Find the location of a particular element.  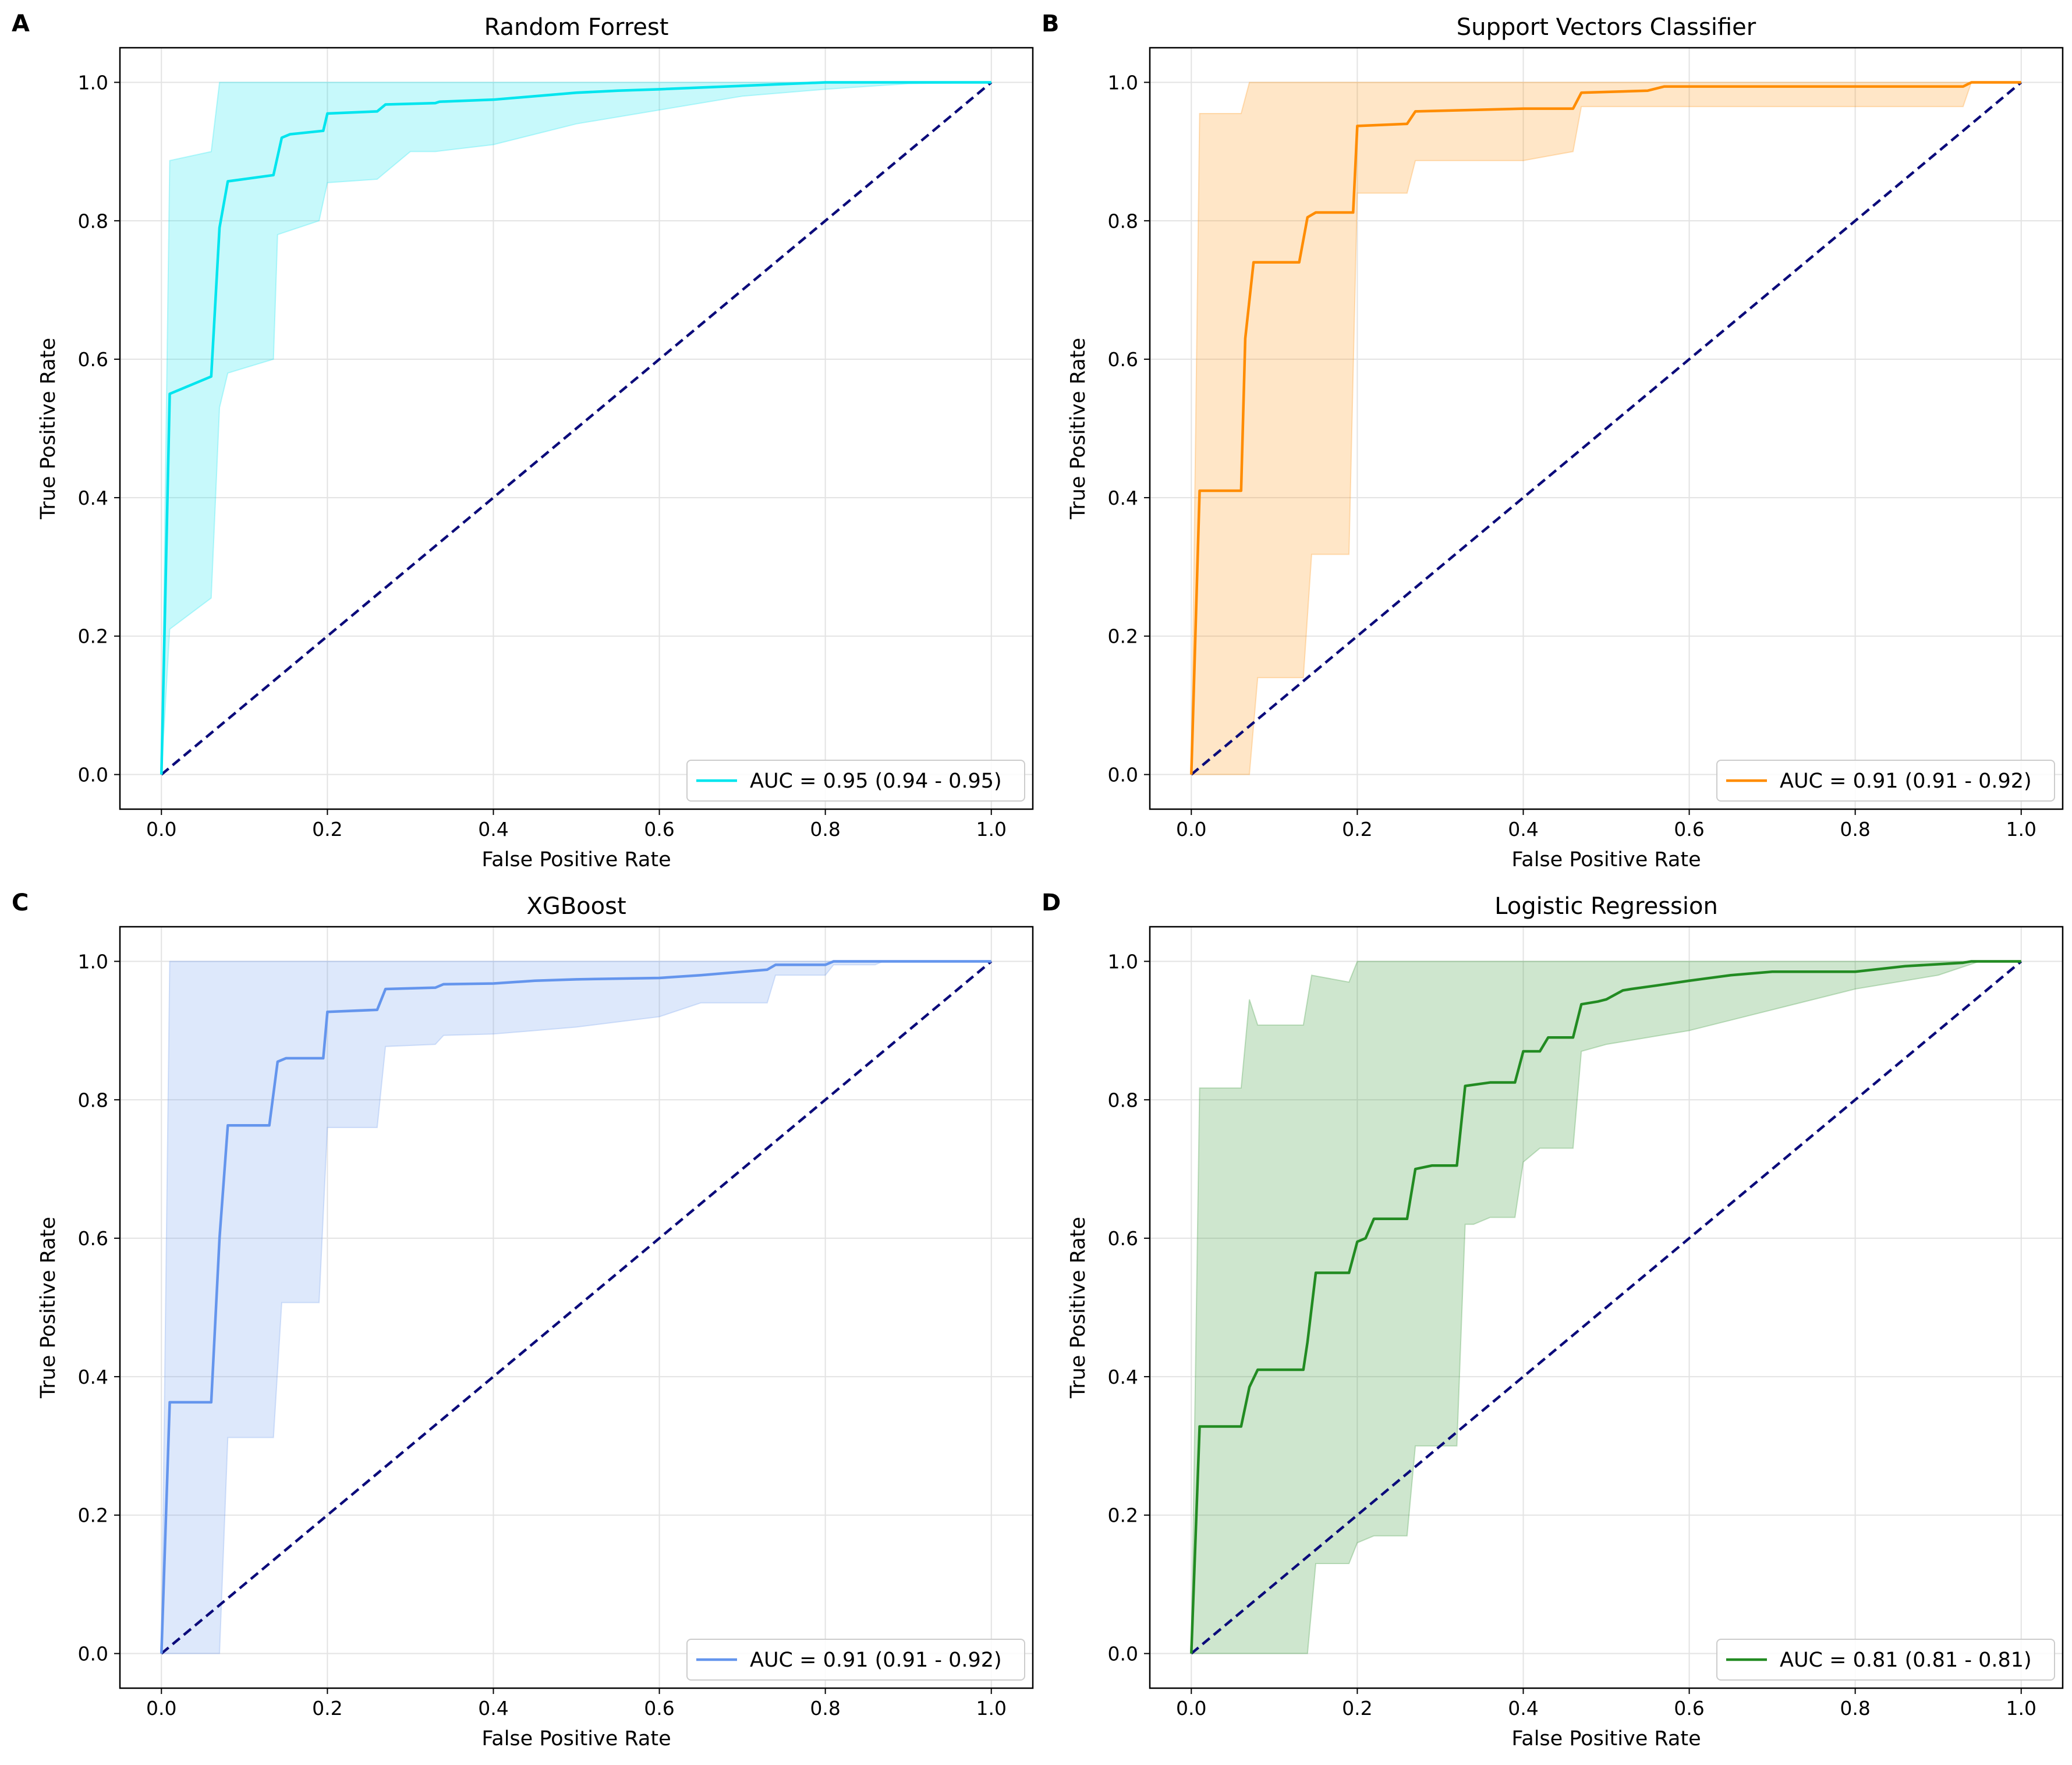

panel-letter: C is located at coordinates (21, 902).